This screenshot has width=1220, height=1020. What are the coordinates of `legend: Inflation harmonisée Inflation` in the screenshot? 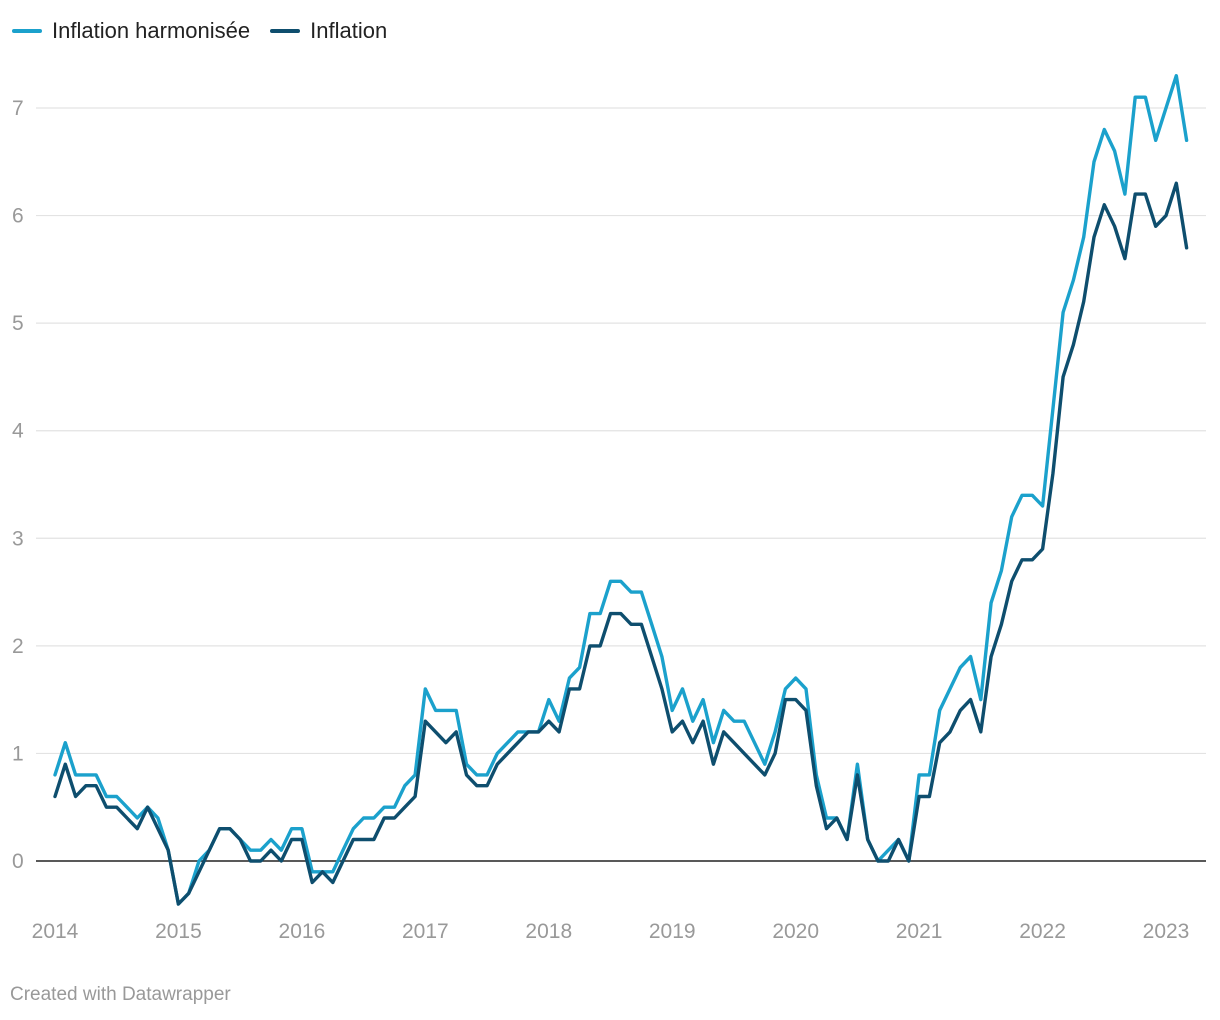 It's located at (199, 31).